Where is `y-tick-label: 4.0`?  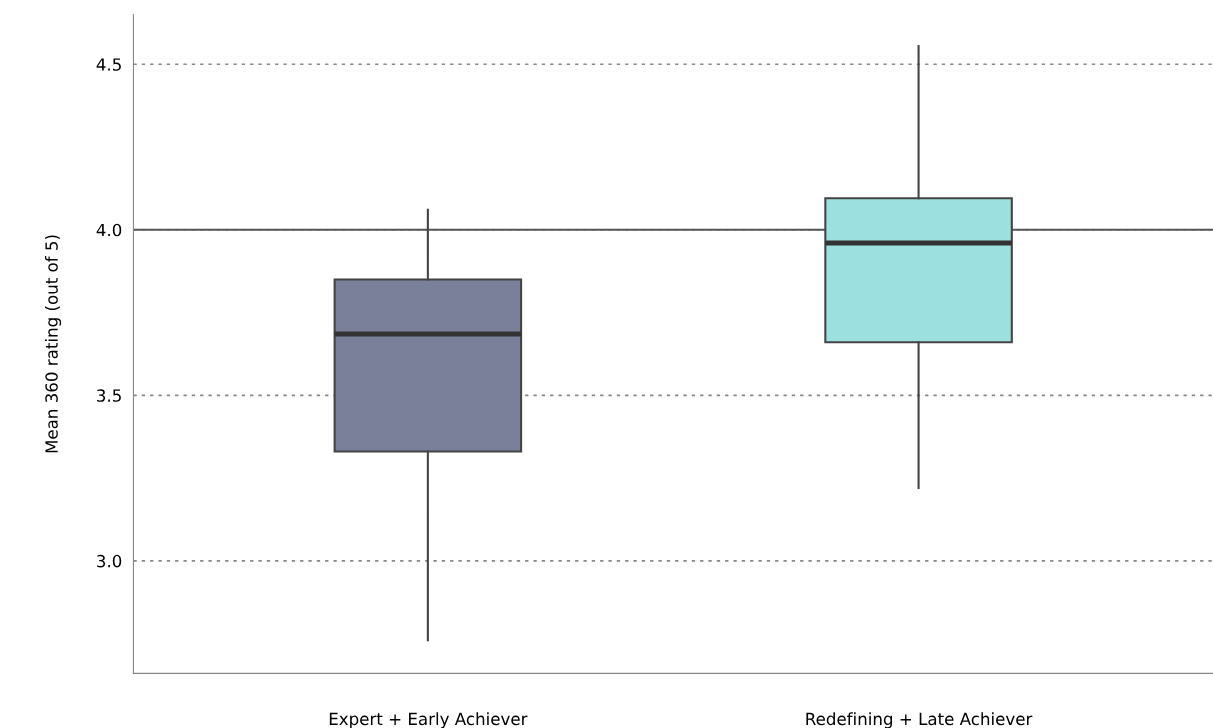
y-tick-label: 4.0 is located at coordinates (109, 230).